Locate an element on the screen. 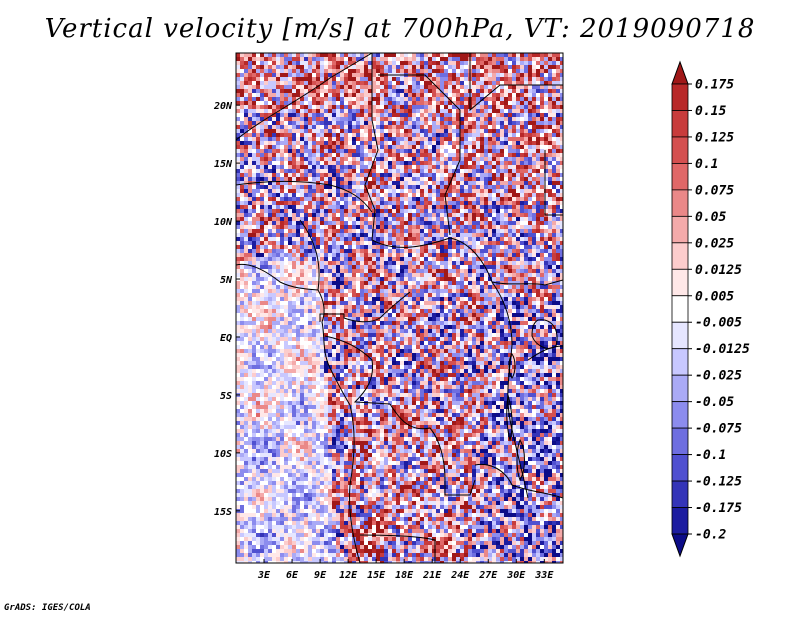  colorbar-label: 0.05 is located at coordinates (710, 217).